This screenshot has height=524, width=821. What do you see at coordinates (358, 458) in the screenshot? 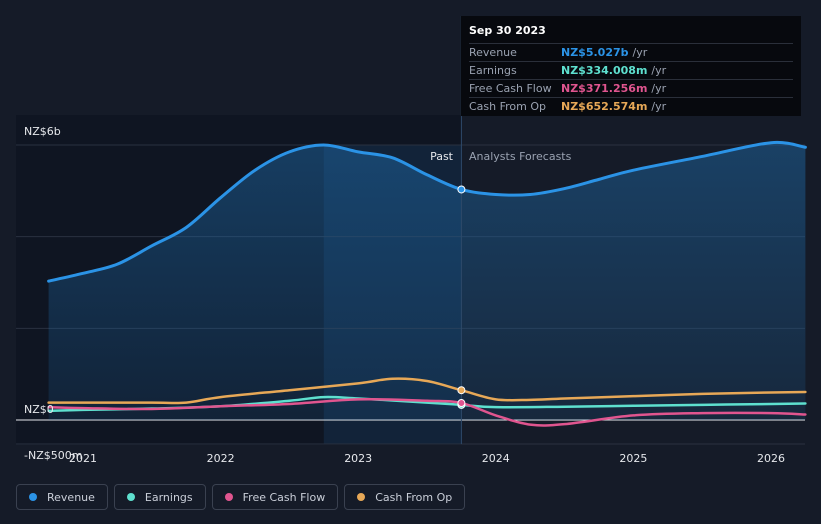
I see `x-tick-label: 2023` at bounding box center [358, 458].